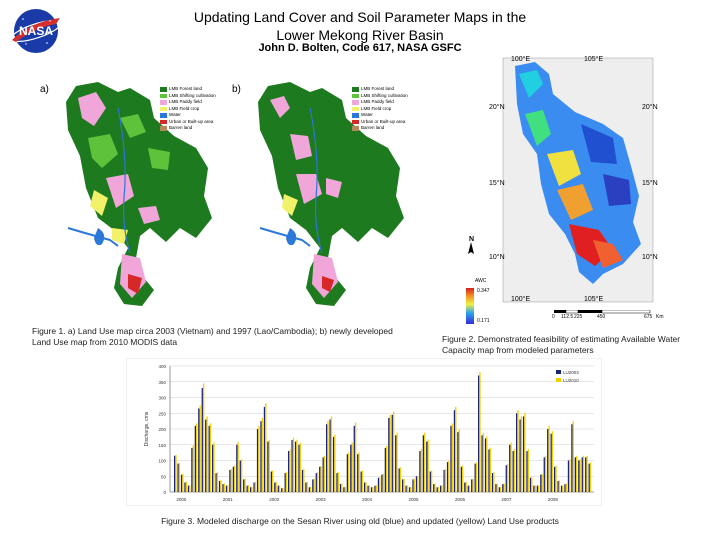  What do you see at coordinates (613, 316) in the screenshot?
I see `map-scale-bar: 0 112.5 225 450 675 Km` at bounding box center [613, 316].